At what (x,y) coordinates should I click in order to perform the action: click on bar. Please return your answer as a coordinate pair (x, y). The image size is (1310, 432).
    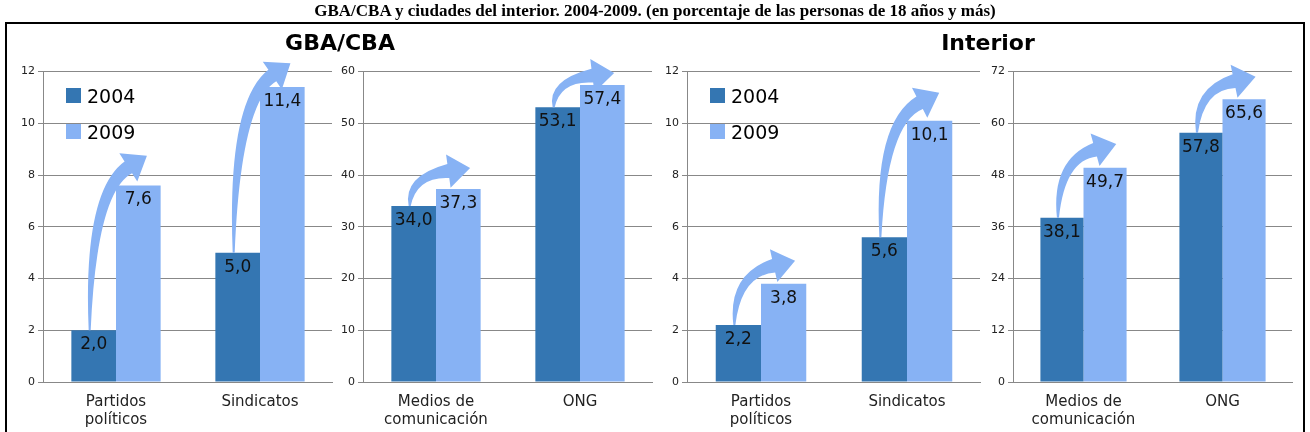
    Looking at the image, I should click on (93, 356).